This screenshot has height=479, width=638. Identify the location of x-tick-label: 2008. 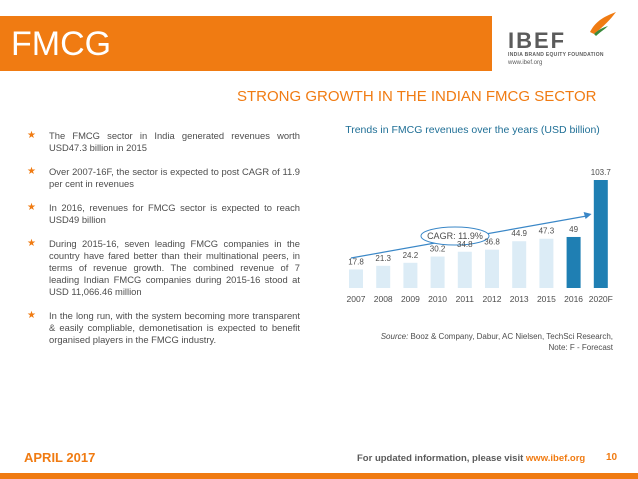
(383, 299).